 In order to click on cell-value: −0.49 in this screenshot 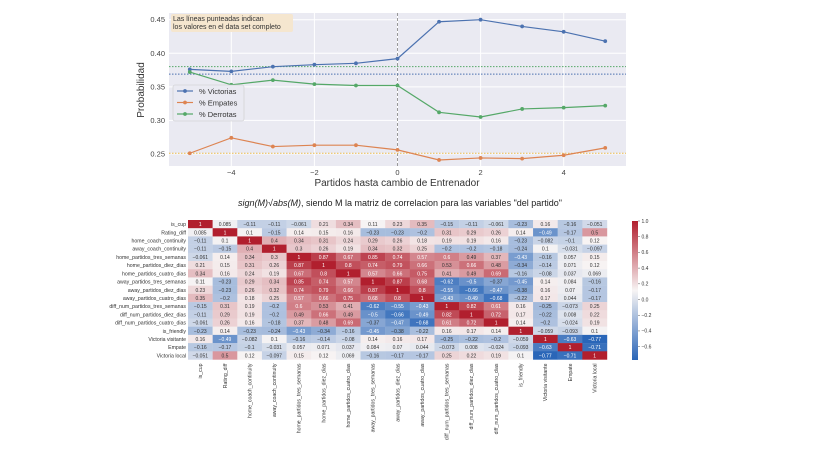, I will do `click(545, 233)`.